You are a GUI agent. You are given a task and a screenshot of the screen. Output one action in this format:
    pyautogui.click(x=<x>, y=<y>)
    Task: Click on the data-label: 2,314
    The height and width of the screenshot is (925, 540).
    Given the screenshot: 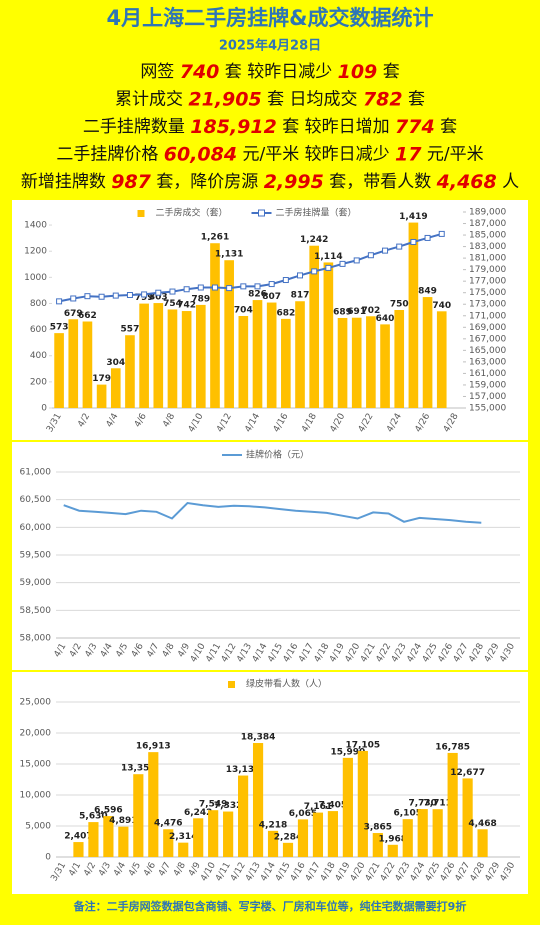 What is the action you would take?
    pyautogui.click(x=183, y=837)
    